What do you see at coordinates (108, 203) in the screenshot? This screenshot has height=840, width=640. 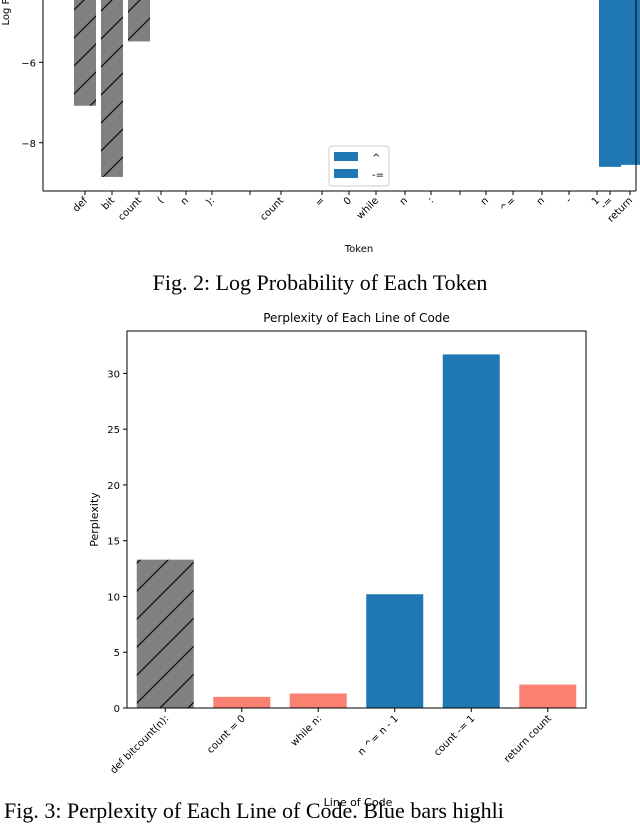 I see `x-tick-label: bit` at bounding box center [108, 203].